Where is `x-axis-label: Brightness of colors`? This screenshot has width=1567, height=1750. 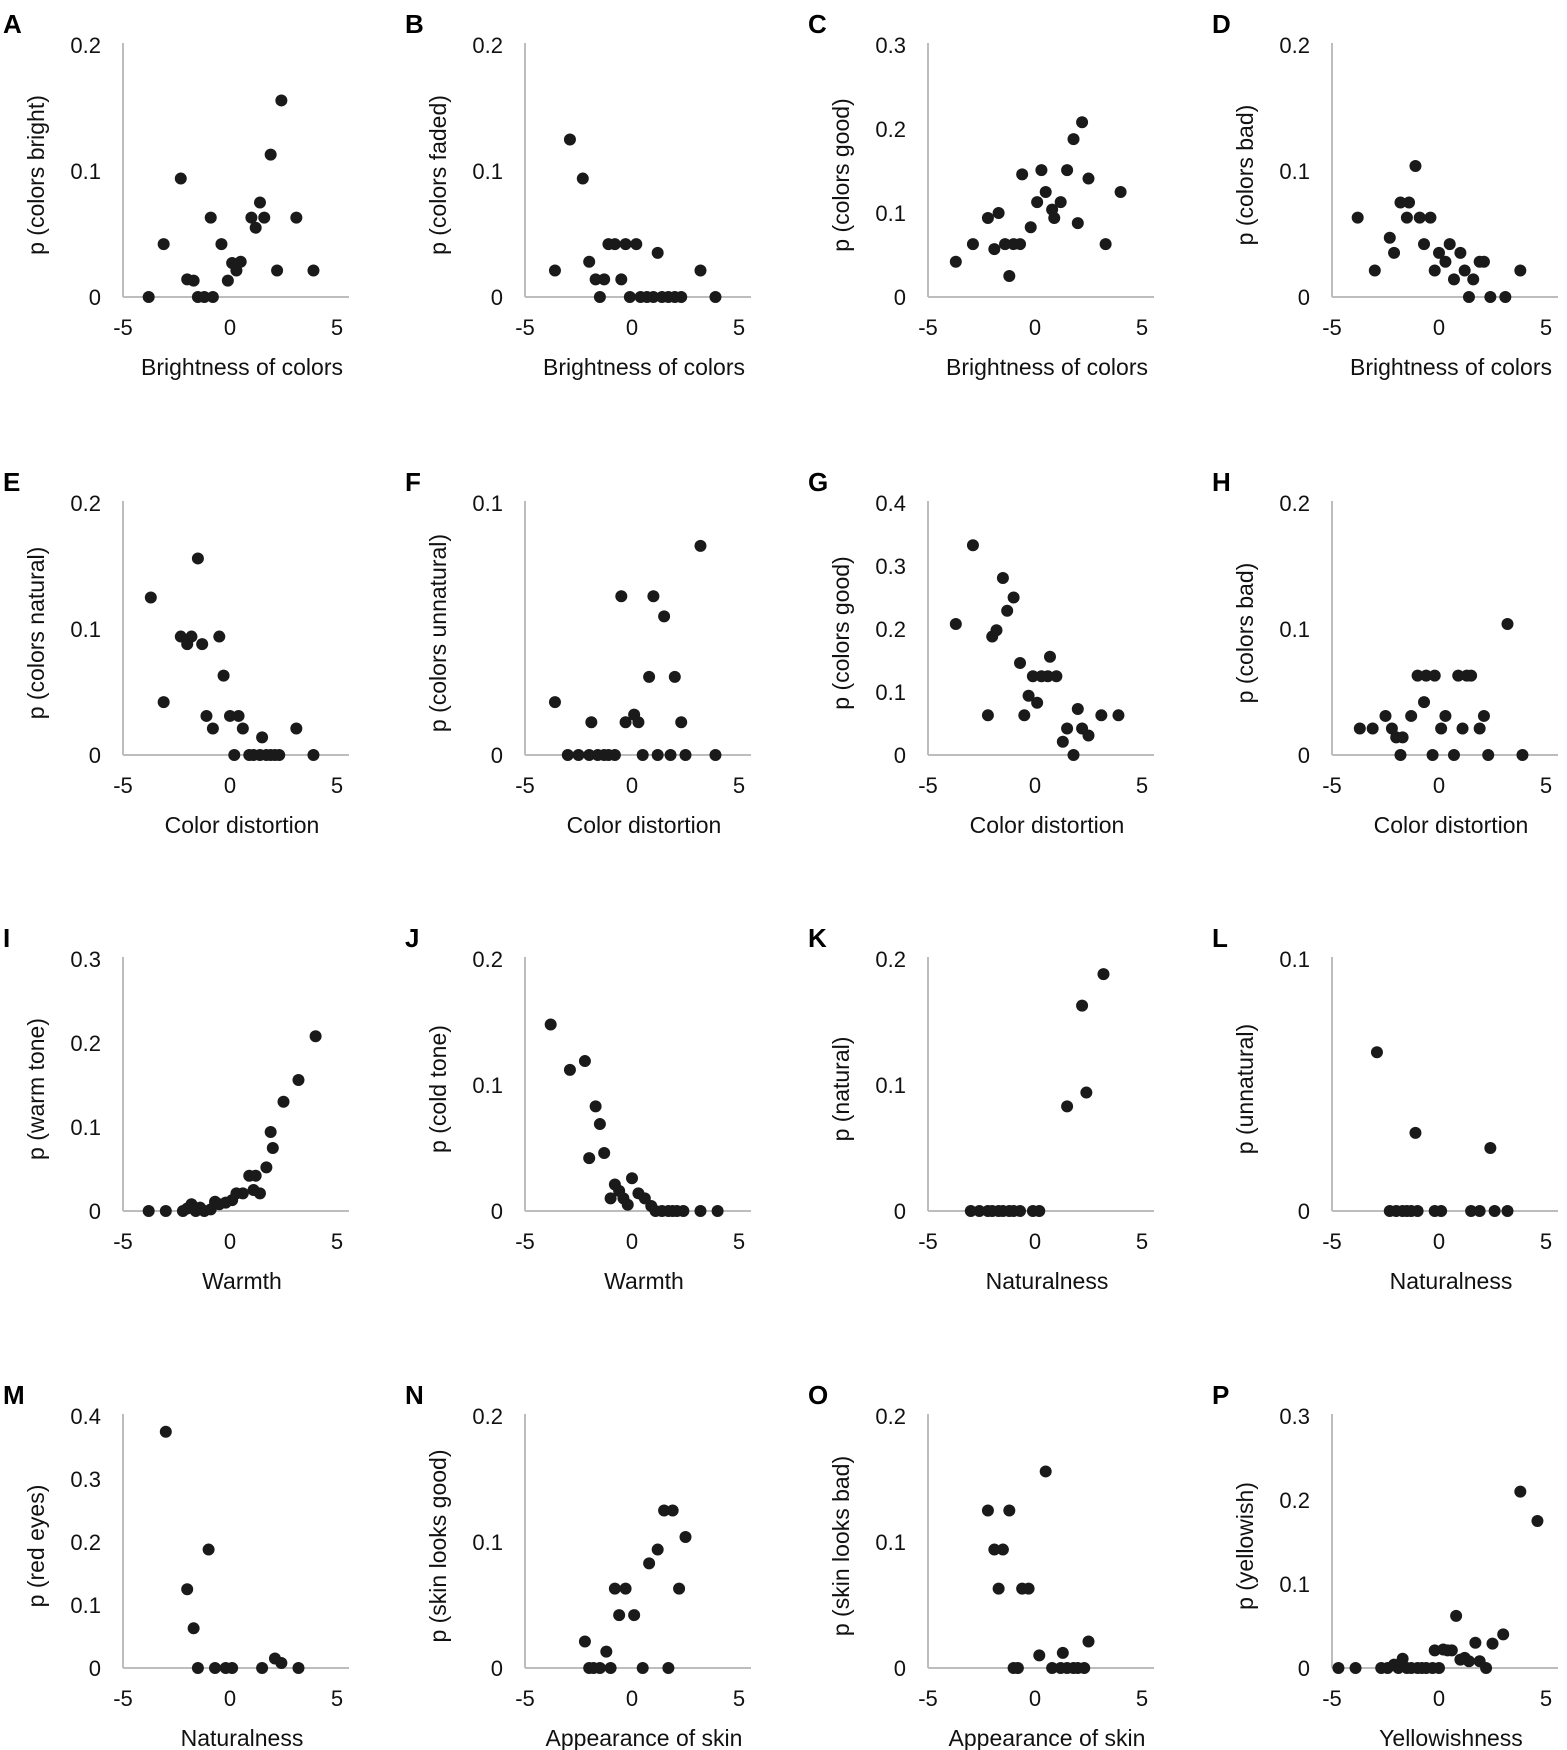 x-axis-label: Brightness of colors is located at coordinates (1047, 367).